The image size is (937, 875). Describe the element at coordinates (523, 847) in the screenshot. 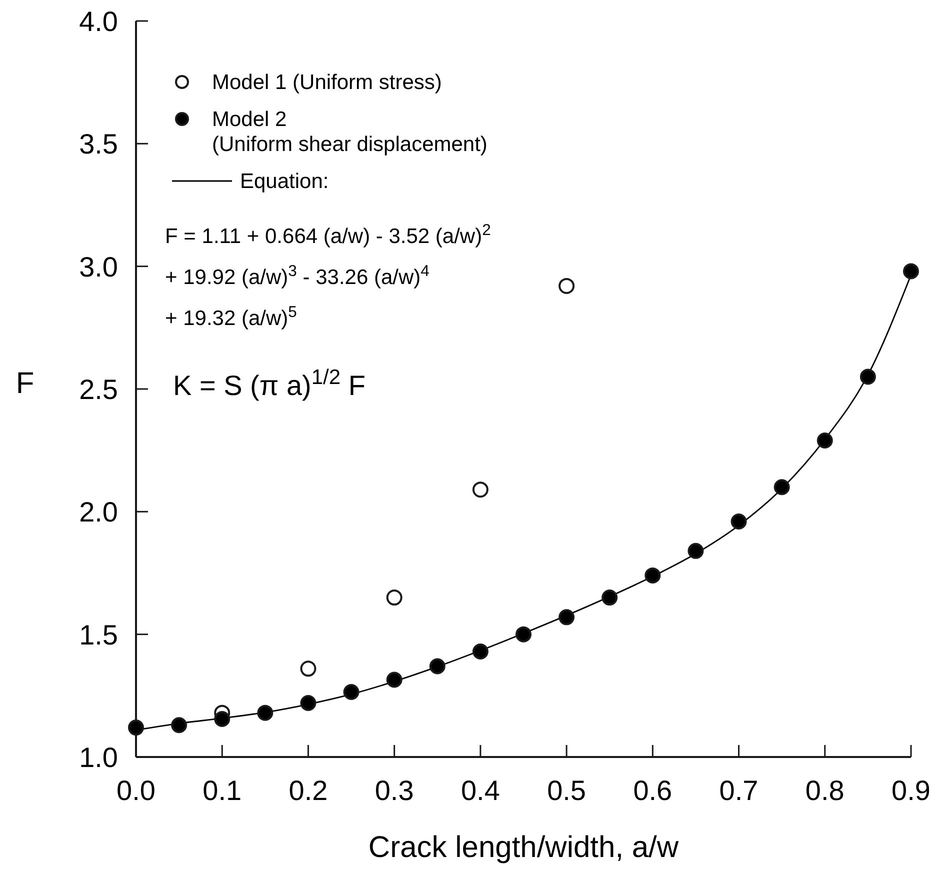

I see `x-axis-title: Crack length/width, a/w` at that location.